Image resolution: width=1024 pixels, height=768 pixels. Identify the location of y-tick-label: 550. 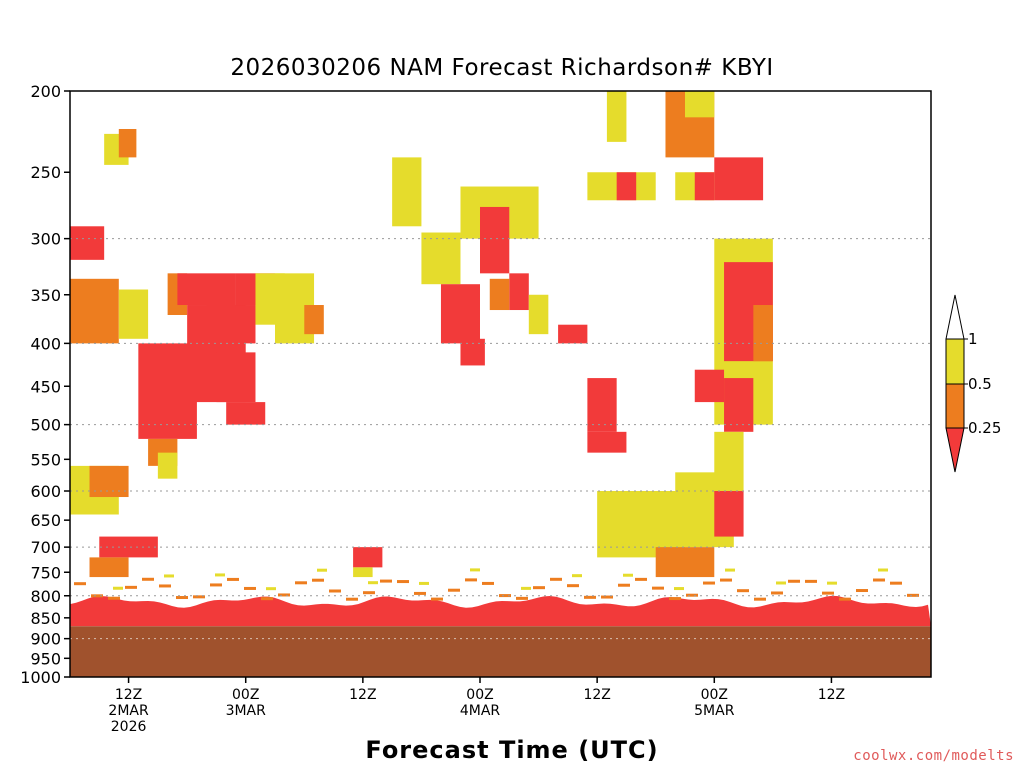
(45, 459).